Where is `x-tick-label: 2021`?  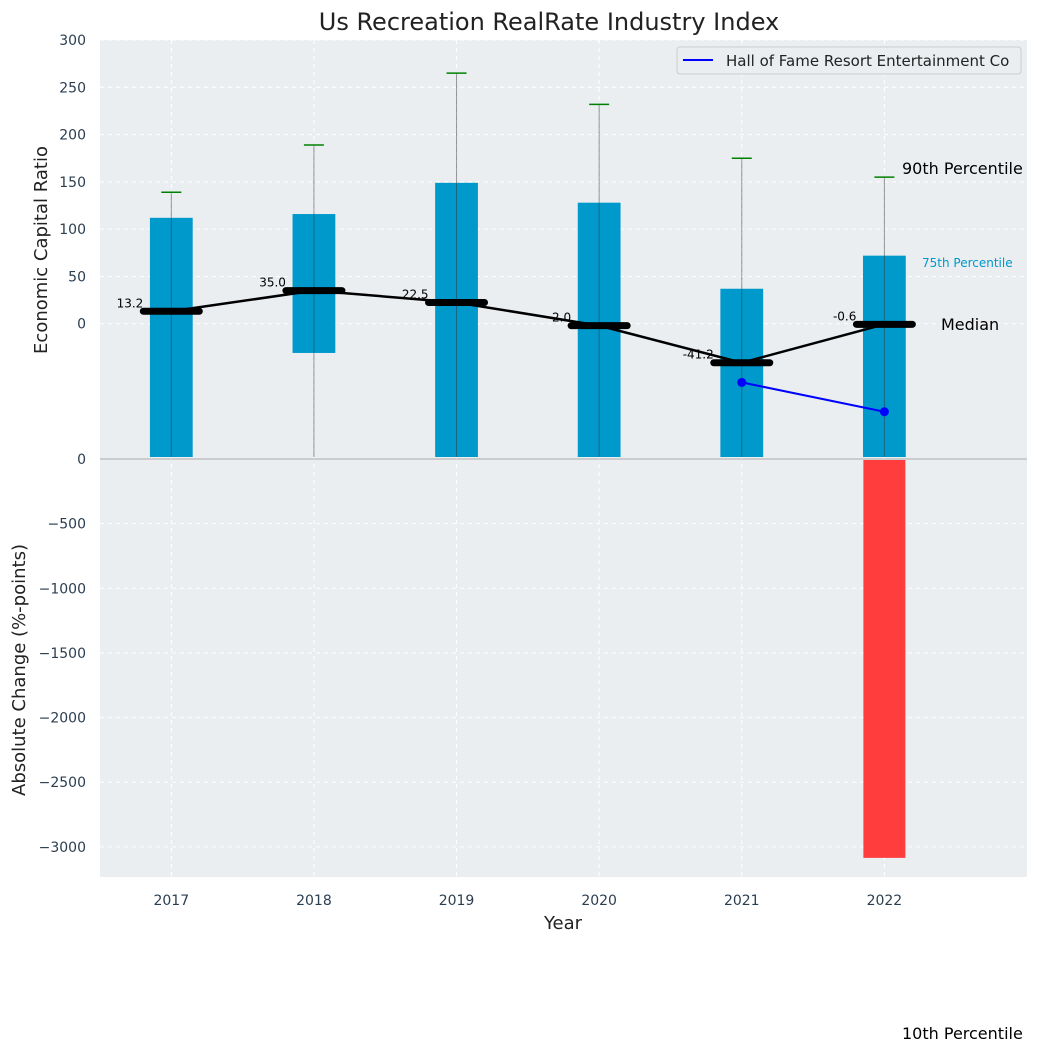
x-tick-label: 2021 is located at coordinates (742, 901).